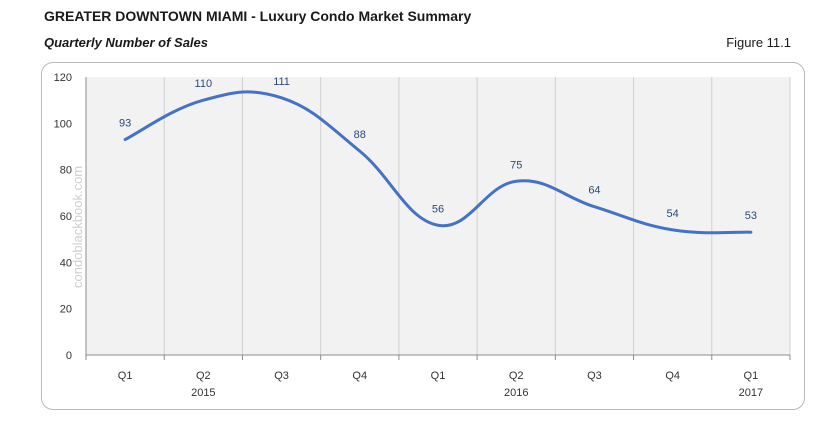 The width and height of the screenshot is (825, 429). What do you see at coordinates (673, 214) in the screenshot?
I see `data-label: 54` at bounding box center [673, 214].